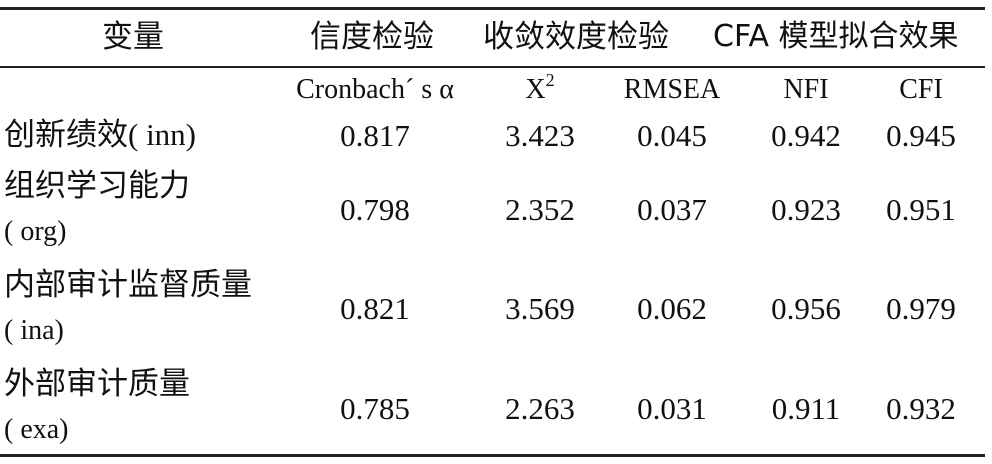  Describe the element at coordinates (372, 37) in the screenshot. I see `header-reliability: 信度检验` at that location.